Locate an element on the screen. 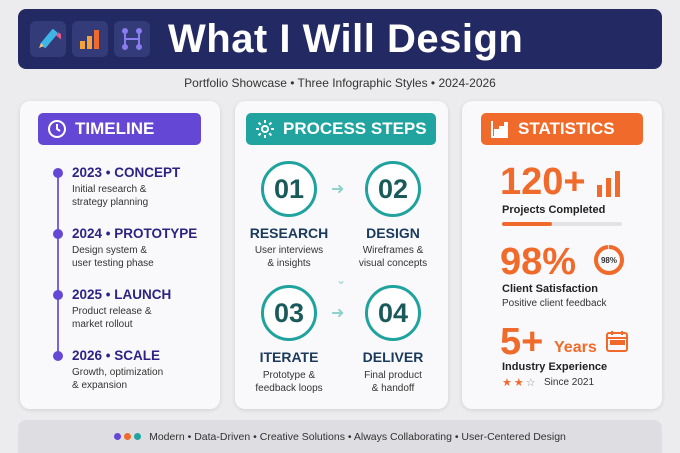 The height and width of the screenshot is (453, 680). timeline-item-heading: 2023 • CONCEPT is located at coordinates (126, 172).